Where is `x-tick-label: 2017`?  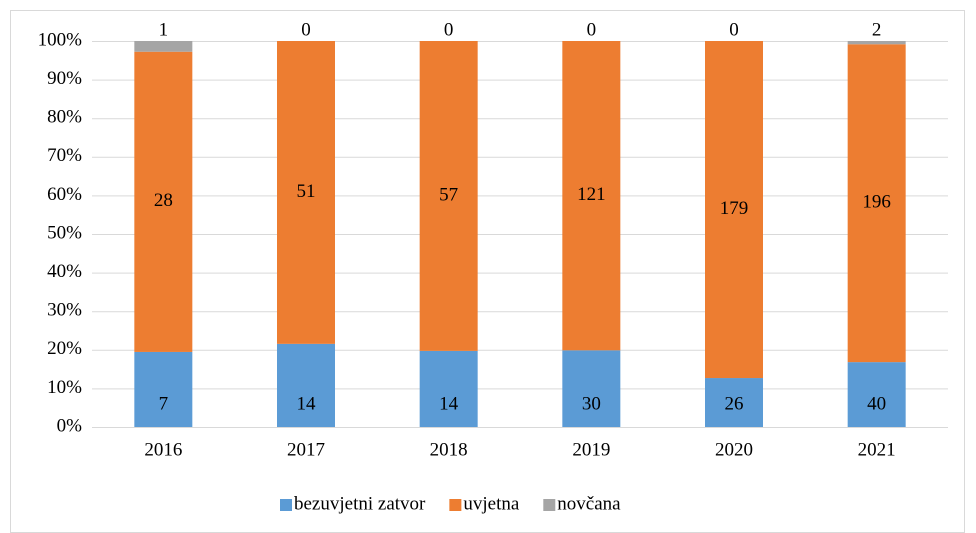 x-tick-label: 2017 is located at coordinates (306, 449).